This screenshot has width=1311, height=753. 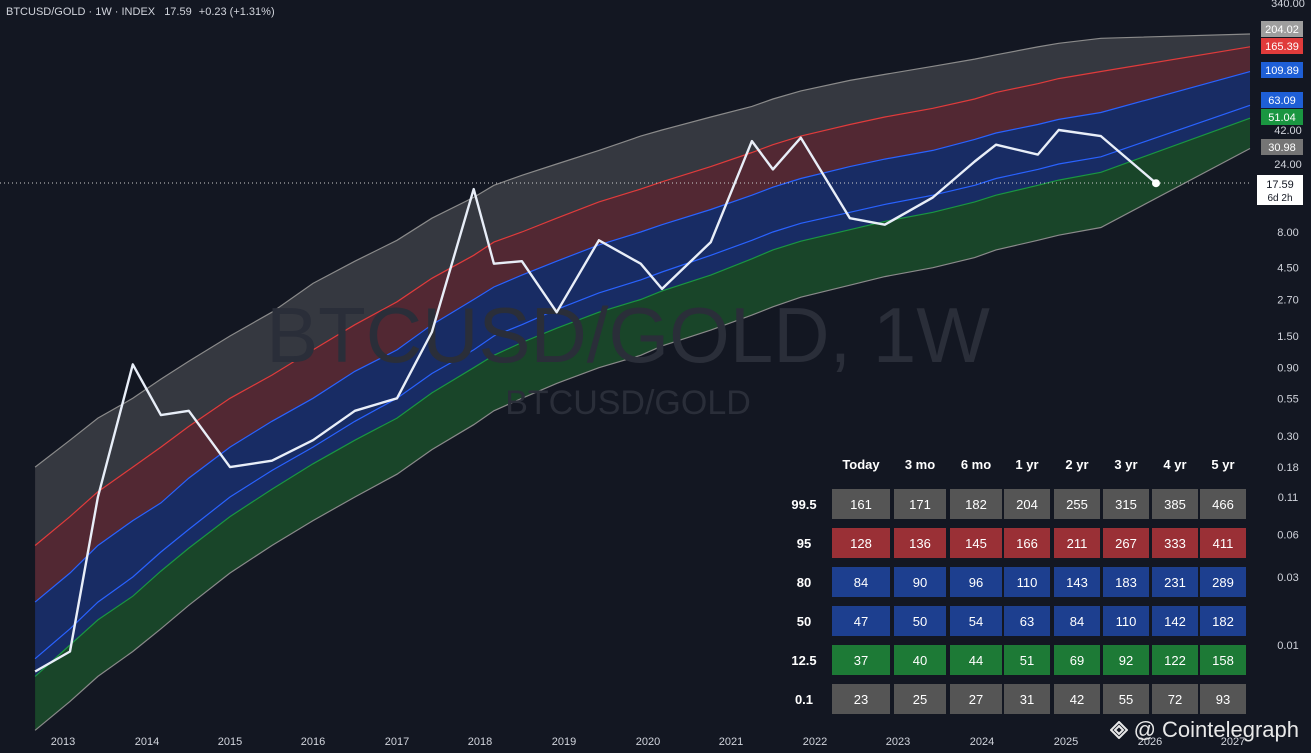 What do you see at coordinates (147, 742) in the screenshot?
I see `x-tick-label: 2014` at bounding box center [147, 742].